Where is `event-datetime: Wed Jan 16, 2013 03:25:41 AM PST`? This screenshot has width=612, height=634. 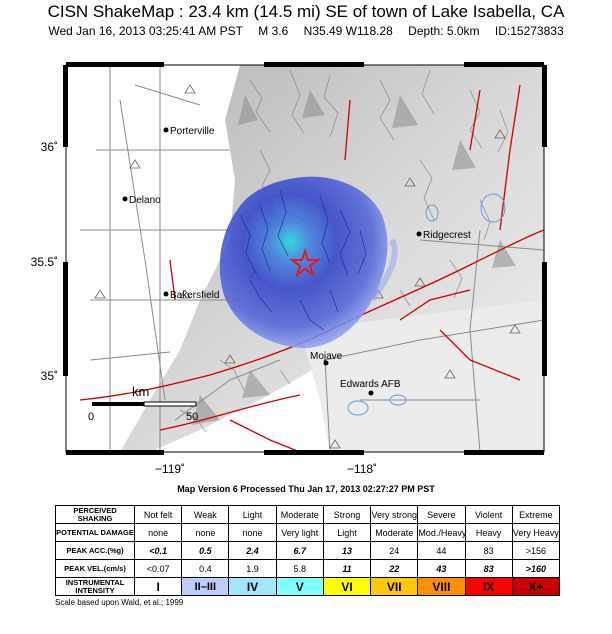
event-datetime: Wed Jan 16, 2013 03:25:41 AM PST is located at coordinates (145, 31).